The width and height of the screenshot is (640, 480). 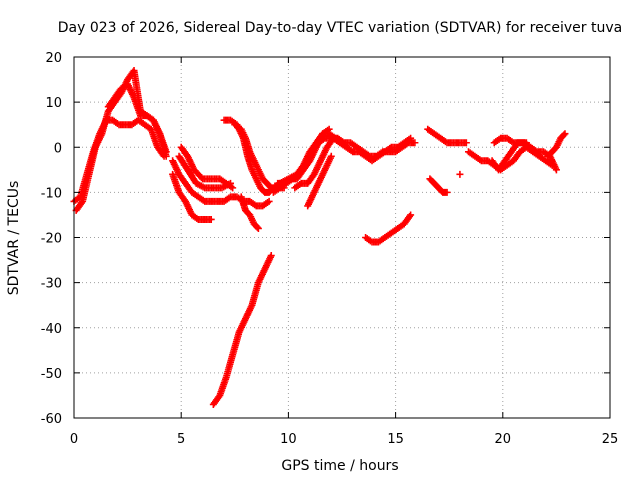 I want to click on y-tick-label: -50, so click(x=51, y=374).